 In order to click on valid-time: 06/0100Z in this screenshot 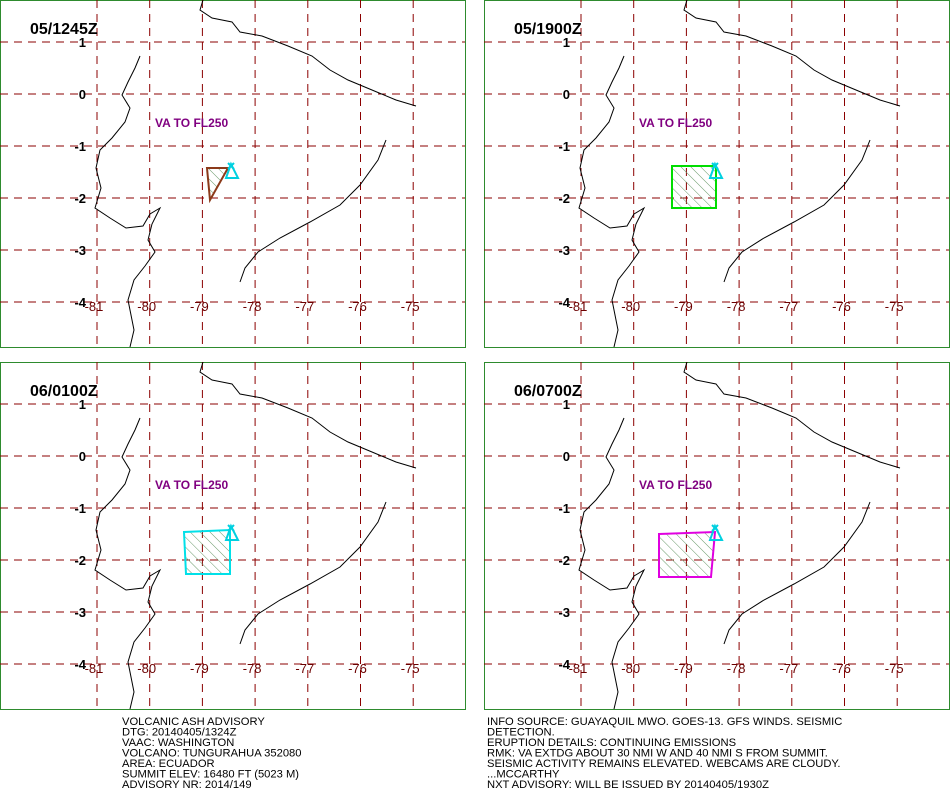, I will do `click(64, 391)`.